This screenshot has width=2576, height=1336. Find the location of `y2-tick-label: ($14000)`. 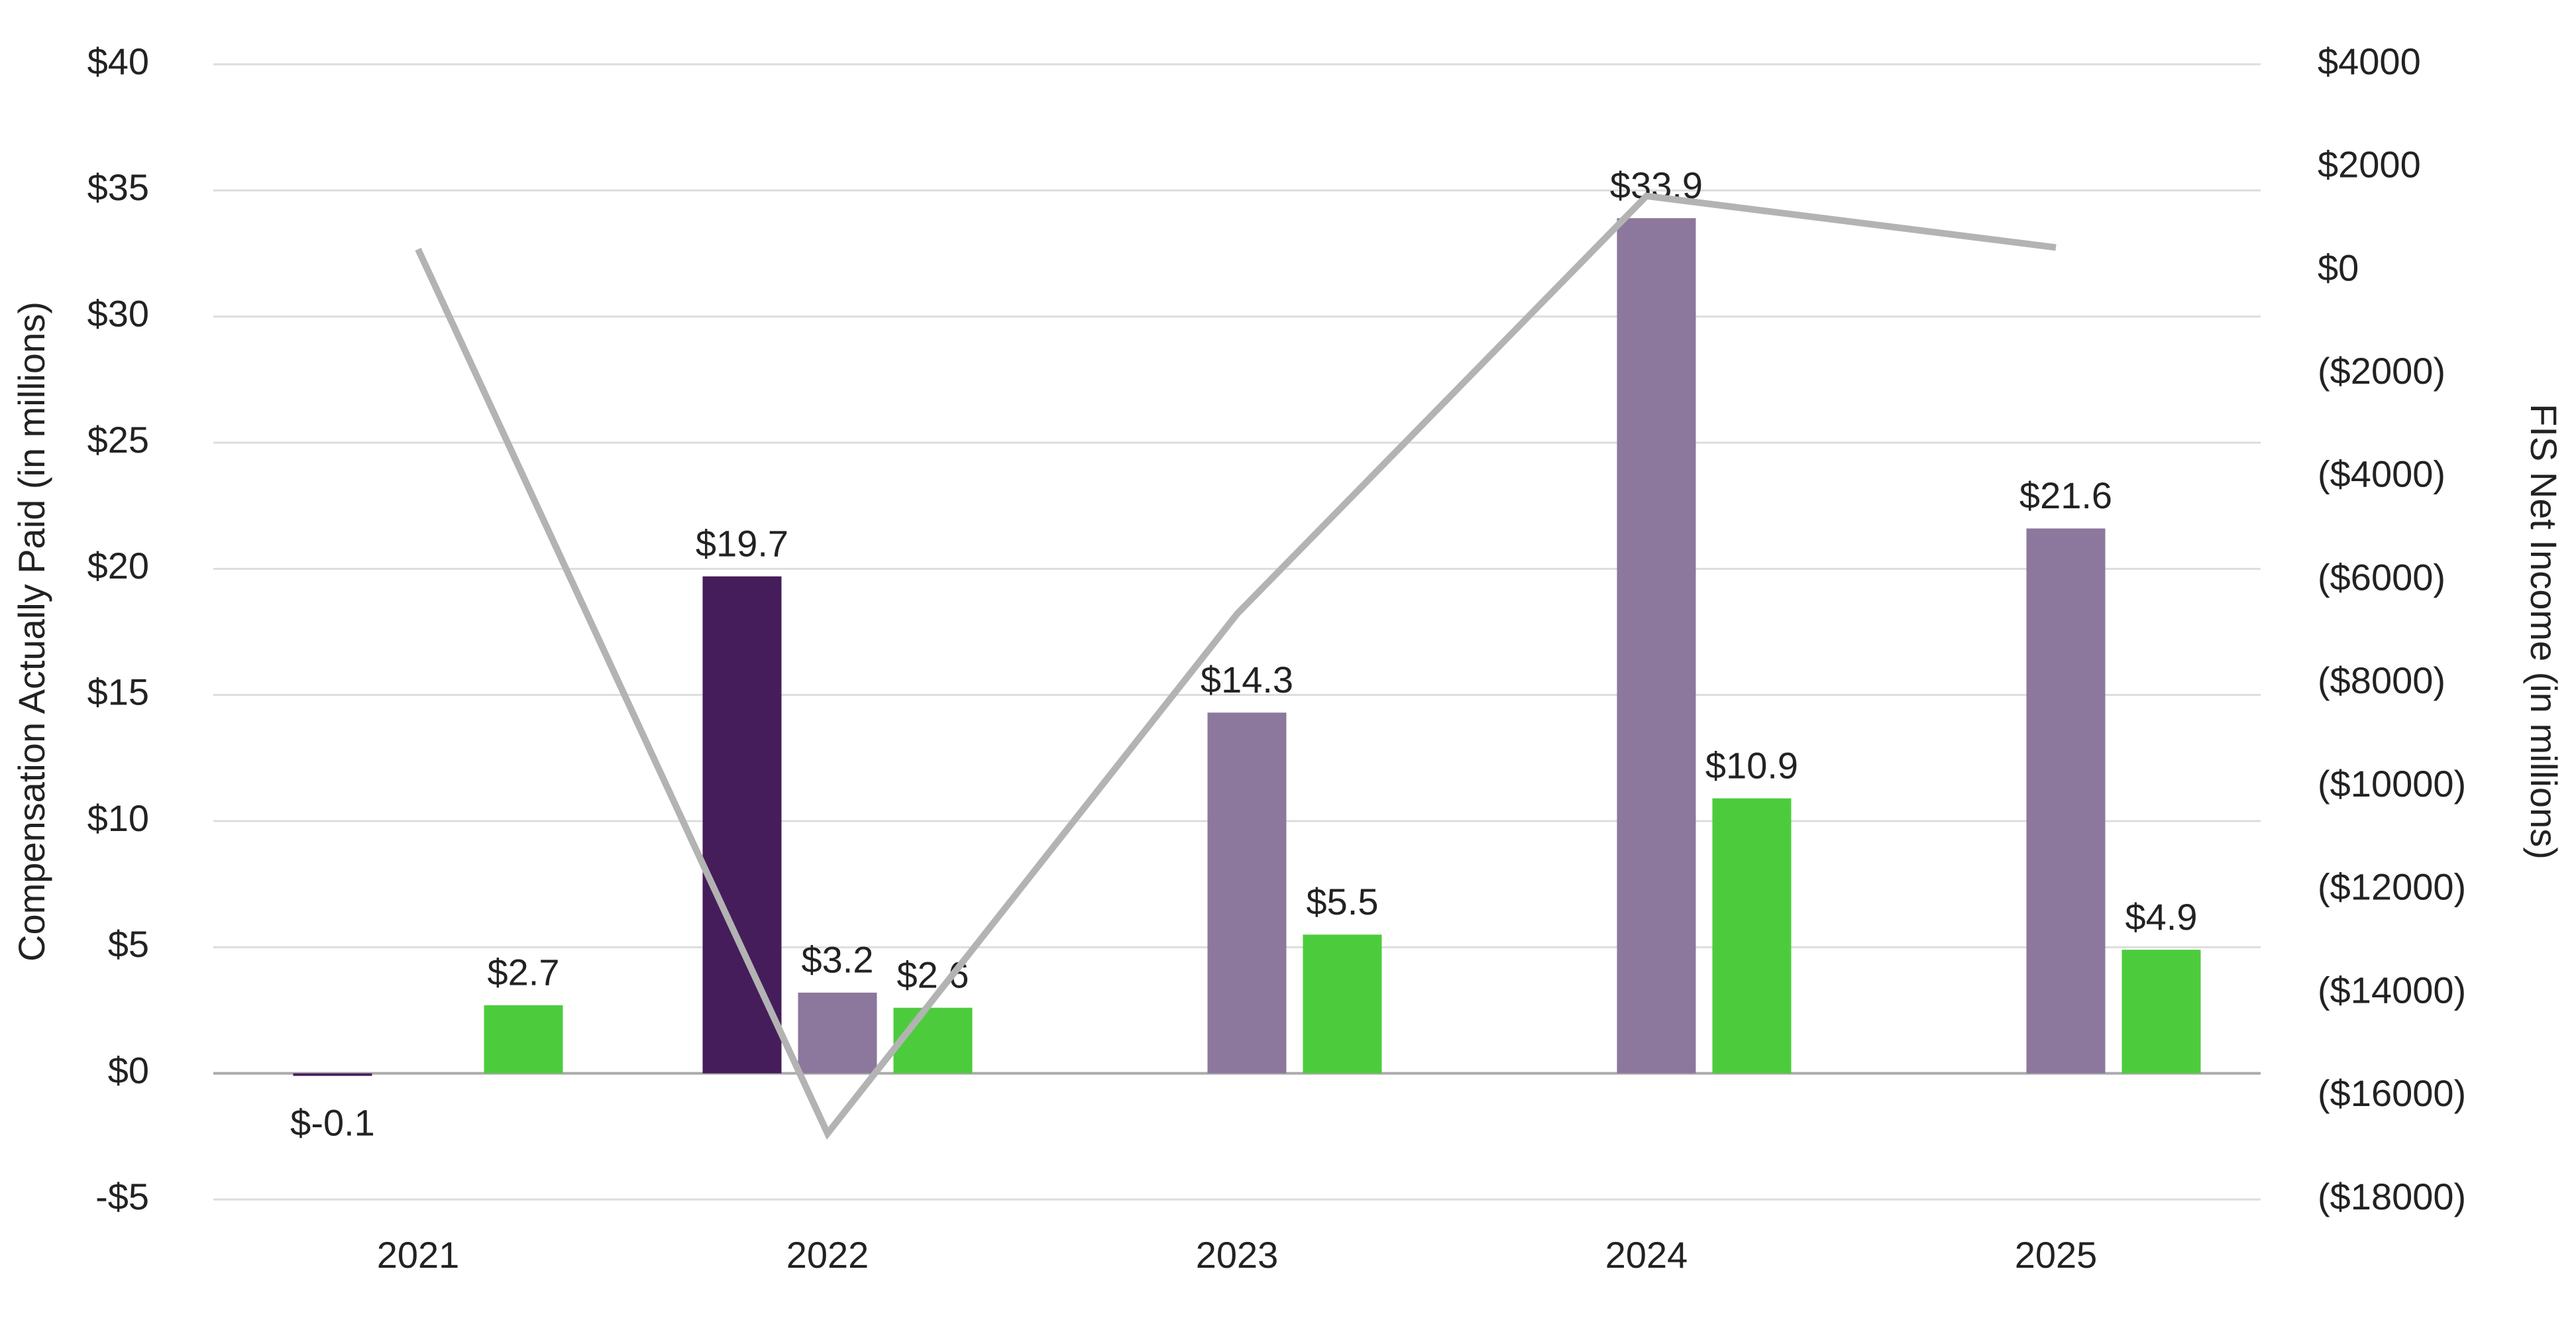

y2-tick-label: ($14000) is located at coordinates (2392, 990).